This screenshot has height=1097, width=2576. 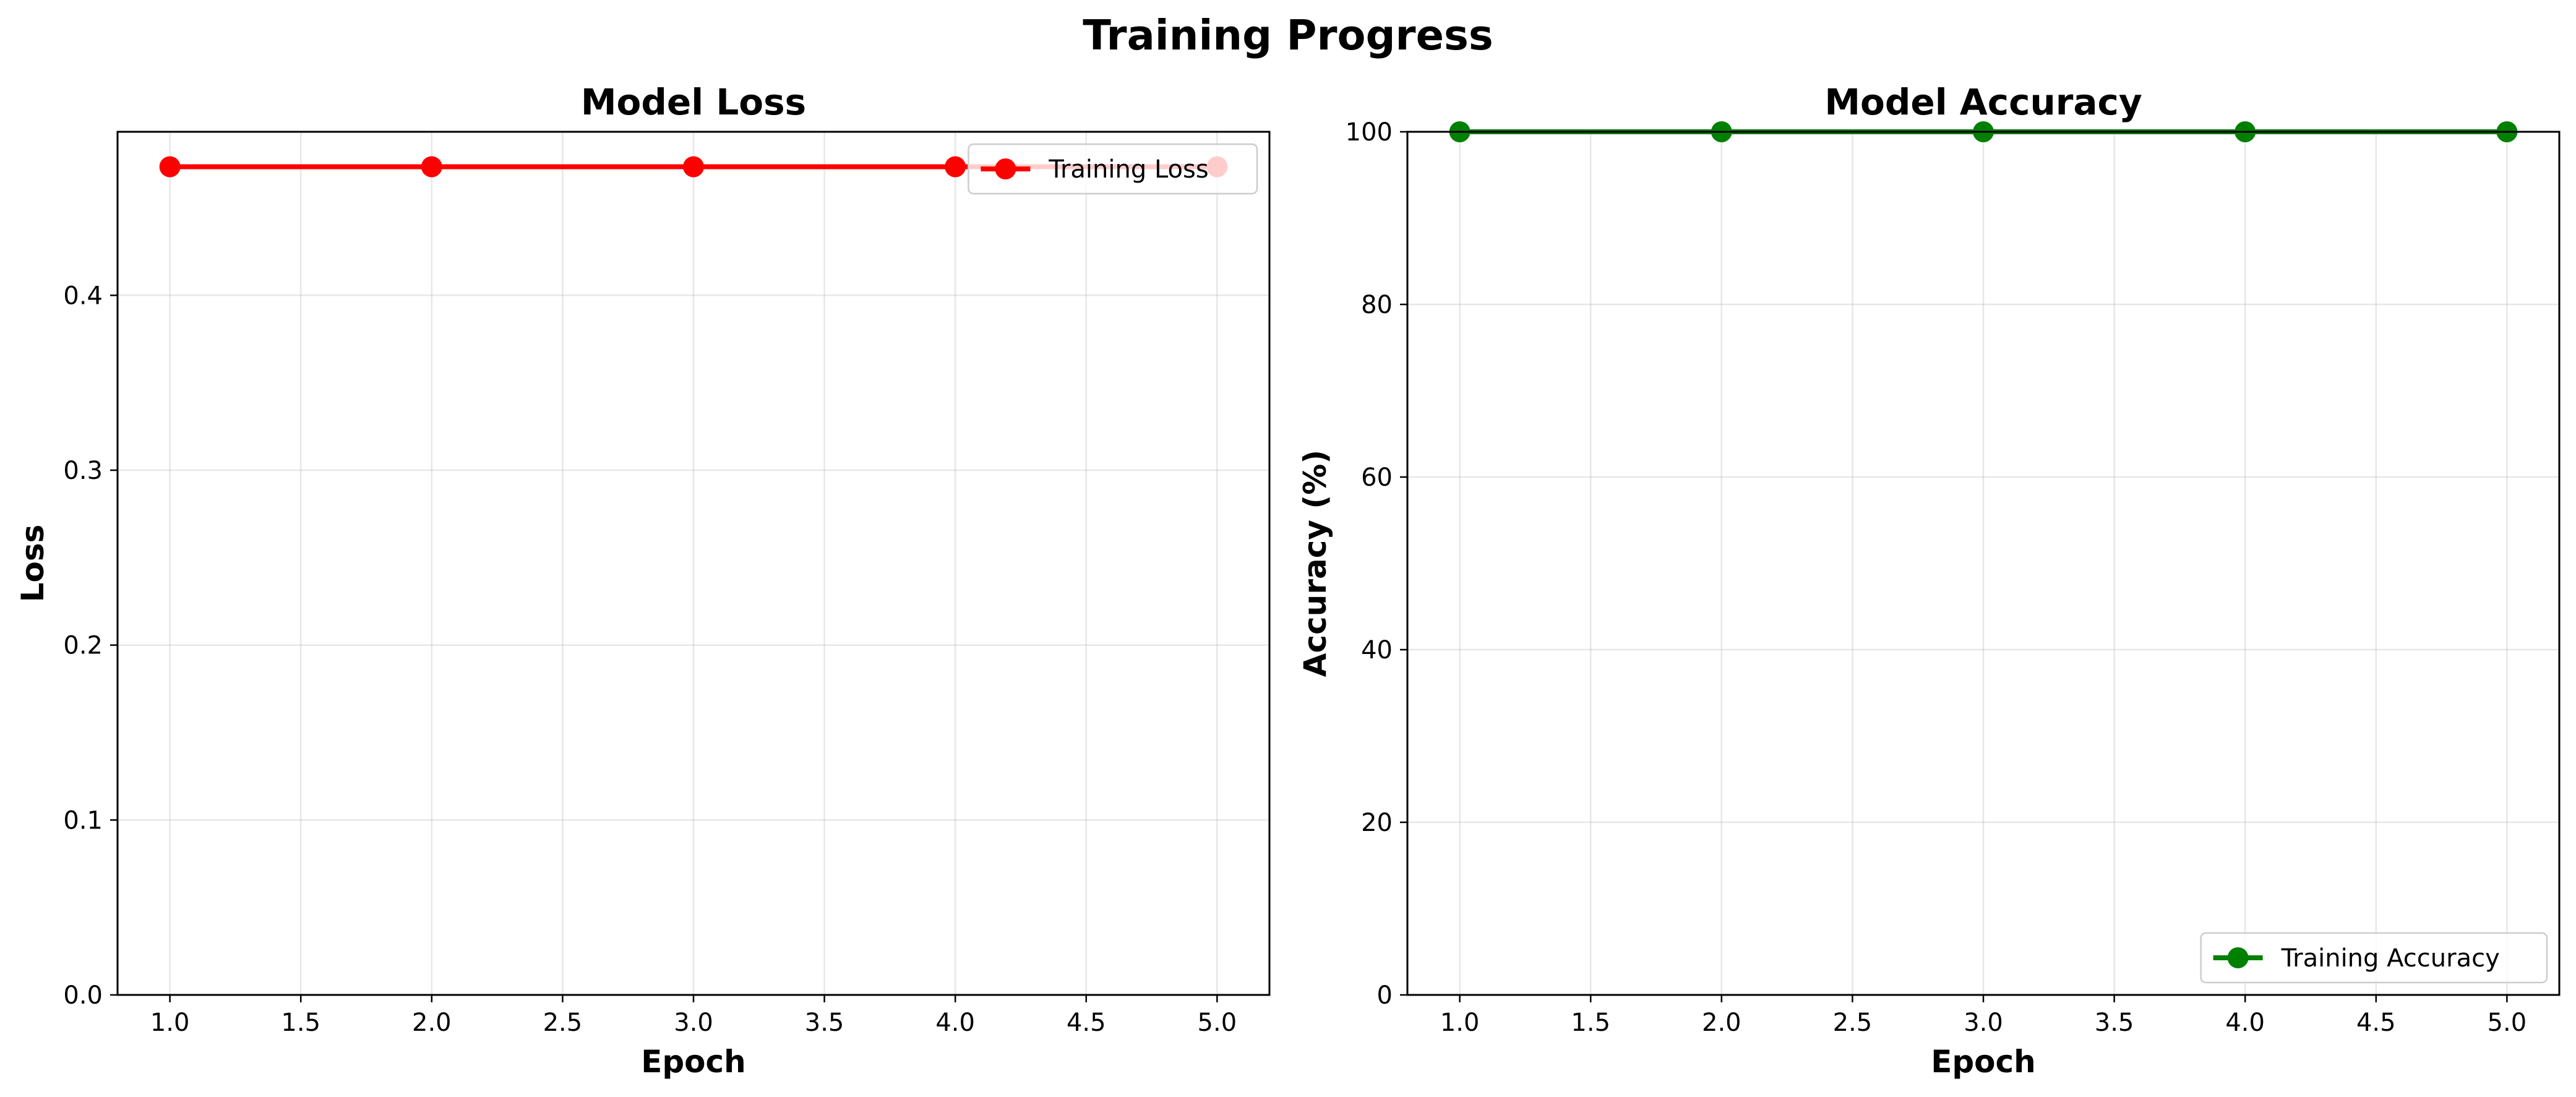 I want to click on accuracy-y-tick-label: 100, so click(x=1370, y=133).